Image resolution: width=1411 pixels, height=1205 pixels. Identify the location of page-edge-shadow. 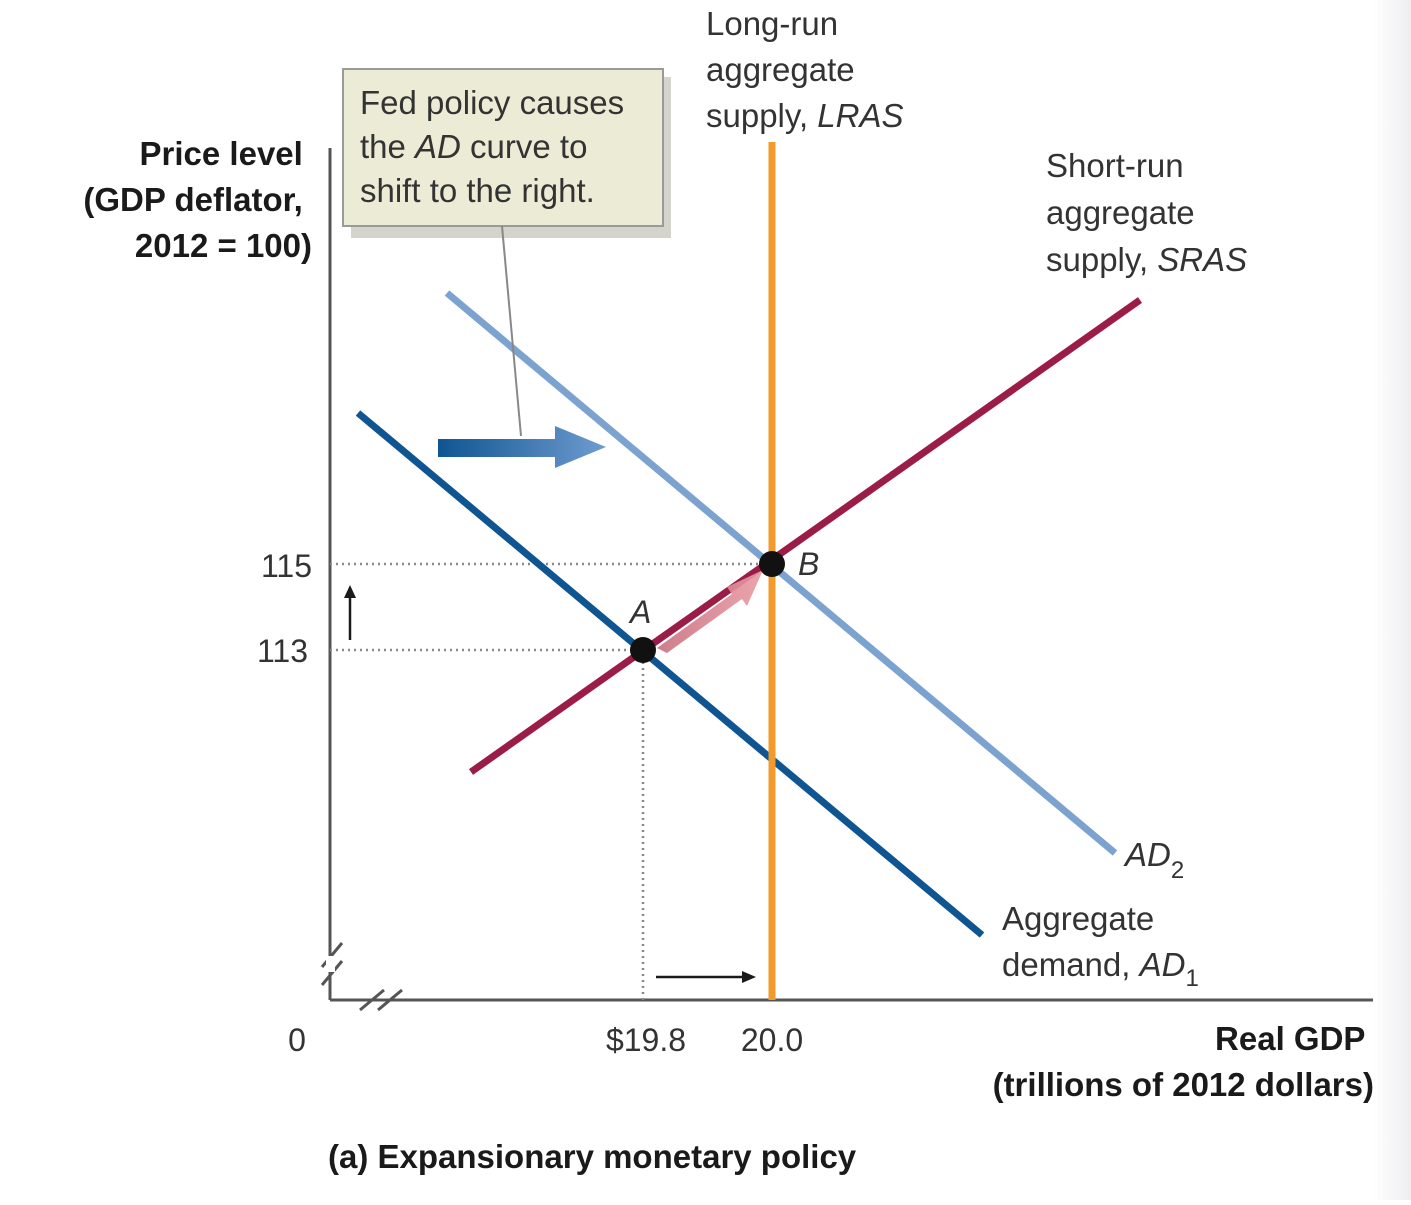
(1392, 600).